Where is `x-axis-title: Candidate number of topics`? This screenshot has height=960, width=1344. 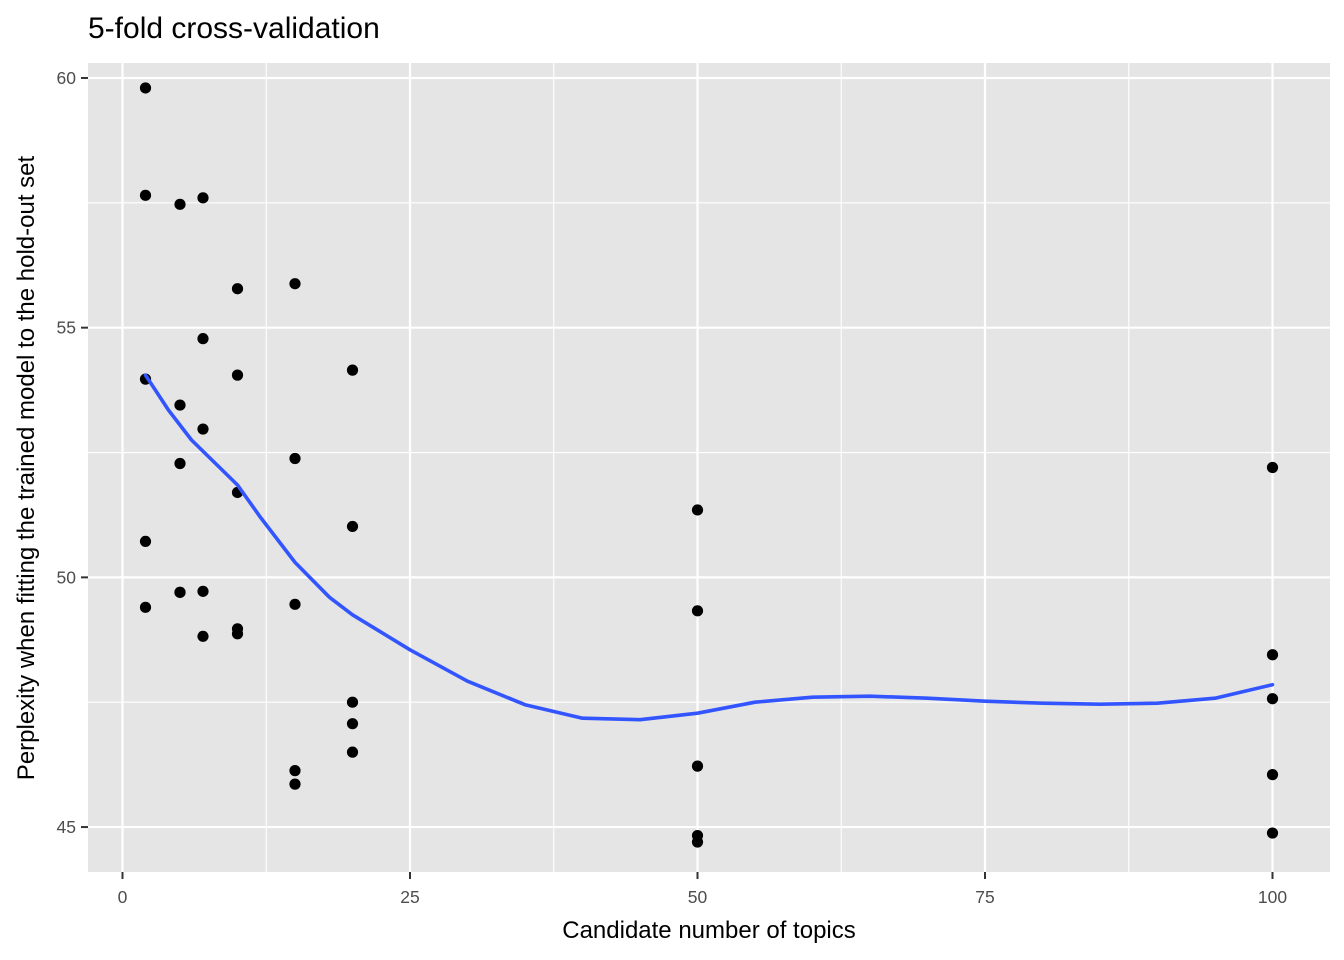 x-axis-title: Candidate number of topics is located at coordinates (709, 930).